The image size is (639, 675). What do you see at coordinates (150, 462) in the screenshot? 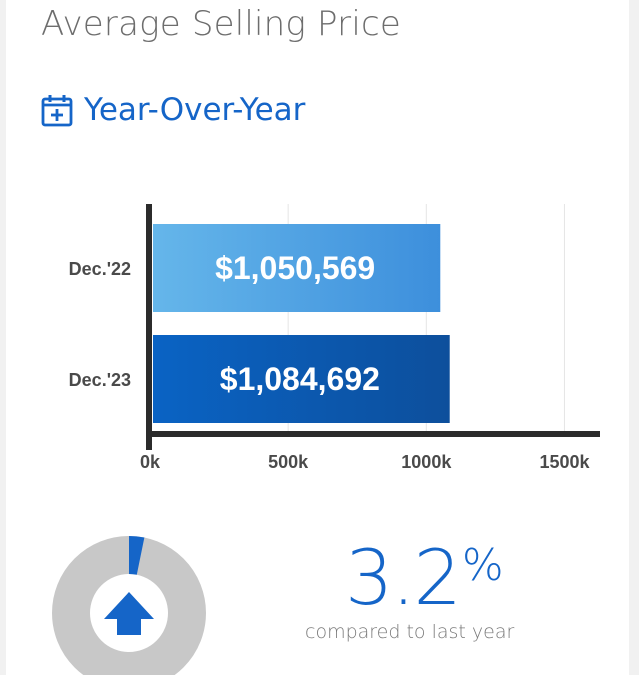
I see `x-tick-label: 0k` at bounding box center [150, 462].